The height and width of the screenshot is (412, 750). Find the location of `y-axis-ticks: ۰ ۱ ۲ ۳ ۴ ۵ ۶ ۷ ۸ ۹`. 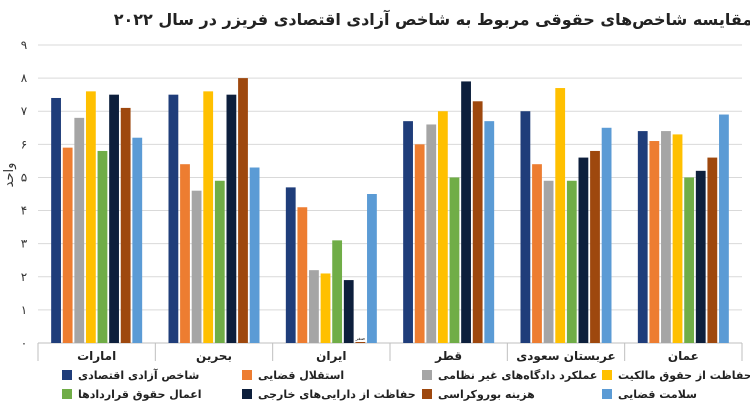

y-axis-ticks: ۰ ۱ ۲ ۳ ۴ ۵ ۶ ۷ ۸ ۹ is located at coordinates (24, 194).